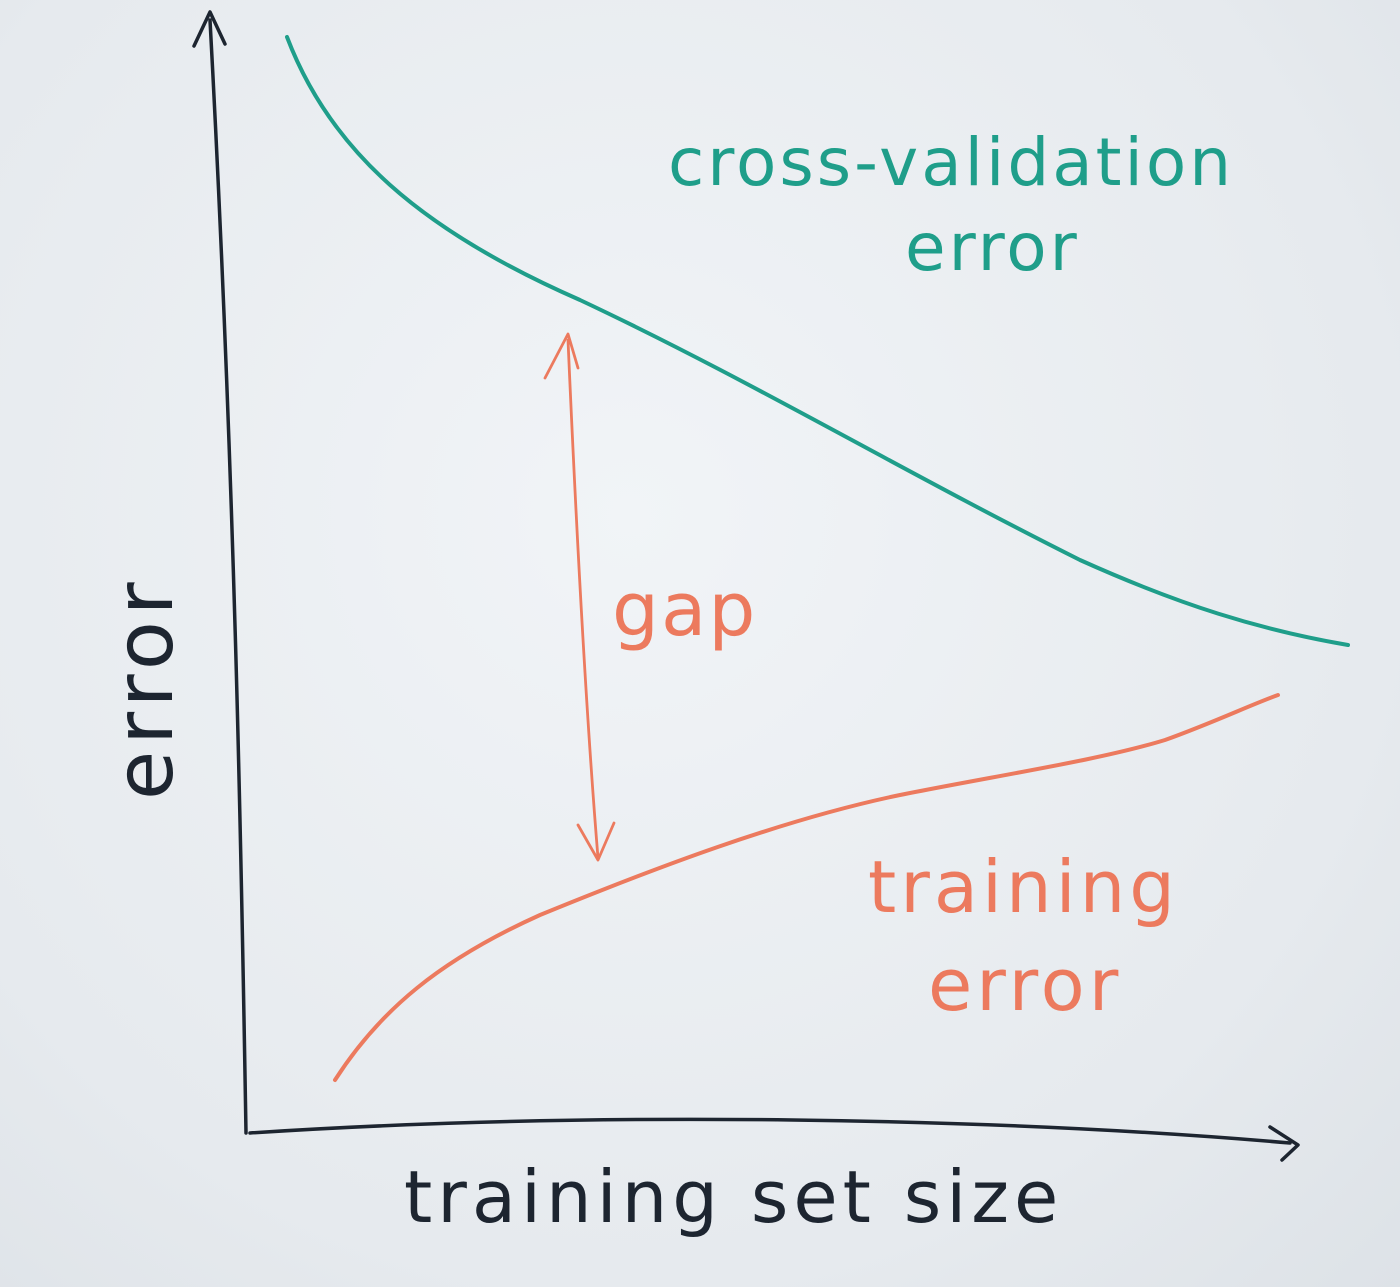 This screenshot has height=1287, width=1400. I want to click on gap-double-arrow, so click(579, 597).